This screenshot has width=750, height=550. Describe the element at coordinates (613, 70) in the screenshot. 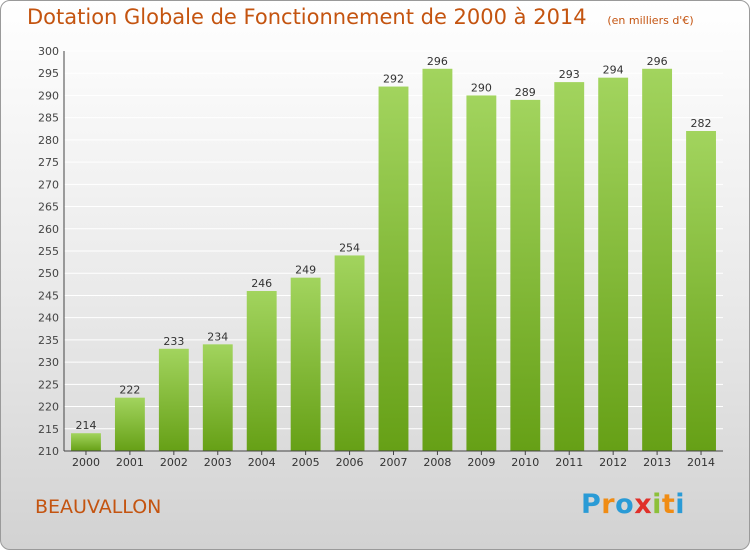

I see `bar-value-label: 294` at that location.